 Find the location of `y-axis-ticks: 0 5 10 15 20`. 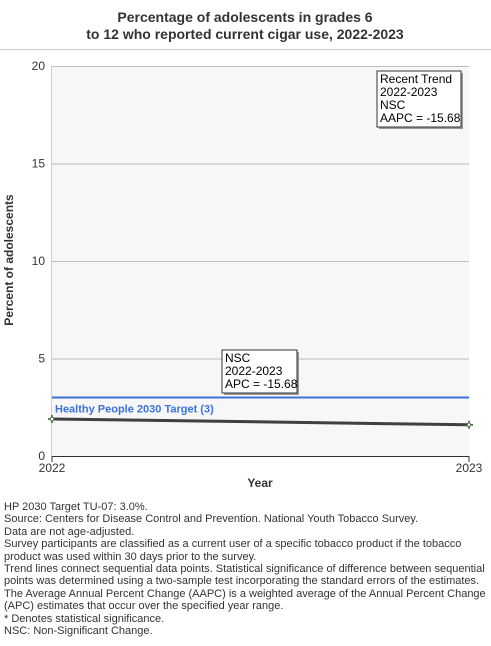

y-axis-ticks: 0 5 10 15 20 is located at coordinates (39, 261).